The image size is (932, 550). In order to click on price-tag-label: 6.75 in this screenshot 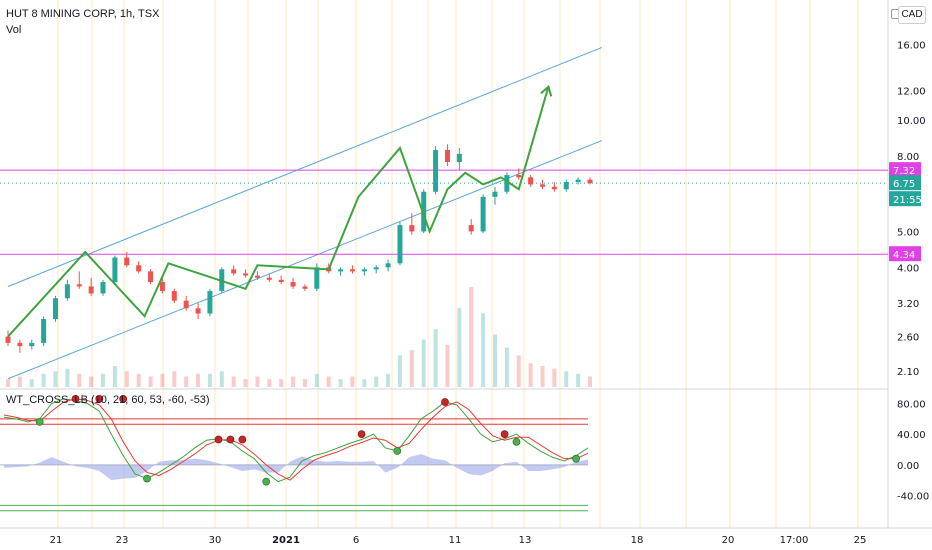, I will do `click(904, 184)`.